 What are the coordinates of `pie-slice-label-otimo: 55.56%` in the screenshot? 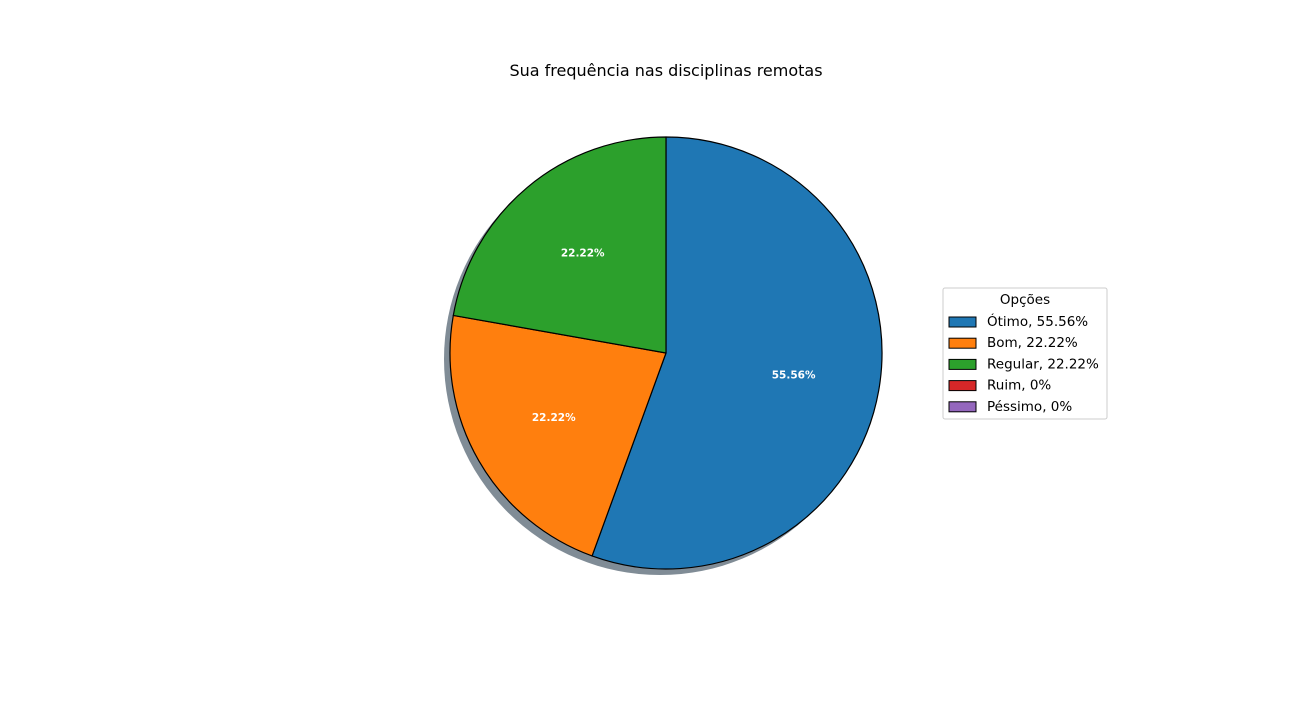 It's located at (794, 376).